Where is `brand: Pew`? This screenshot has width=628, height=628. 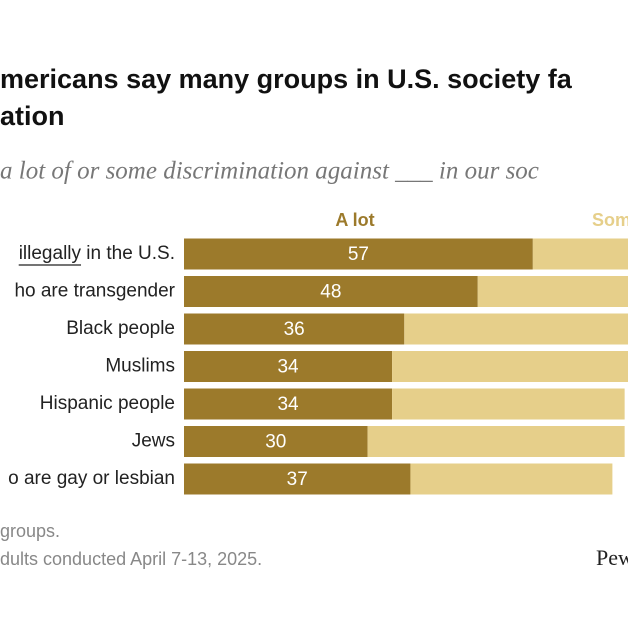 brand: Pew is located at coordinates (612, 557).